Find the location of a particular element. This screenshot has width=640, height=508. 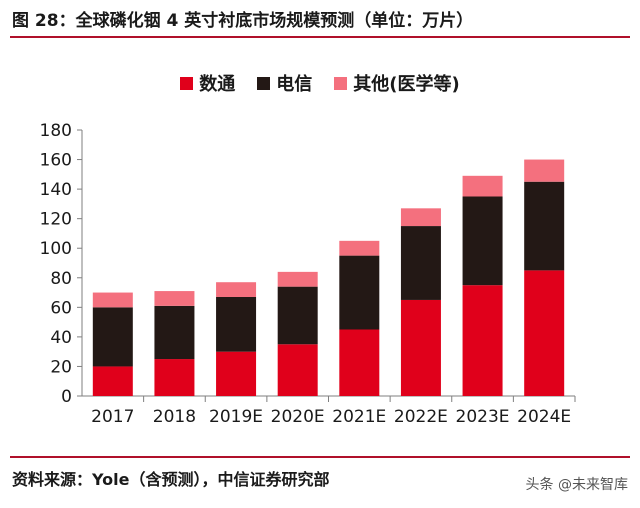

y-tick-label: 60 is located at coordinates (61, 308).